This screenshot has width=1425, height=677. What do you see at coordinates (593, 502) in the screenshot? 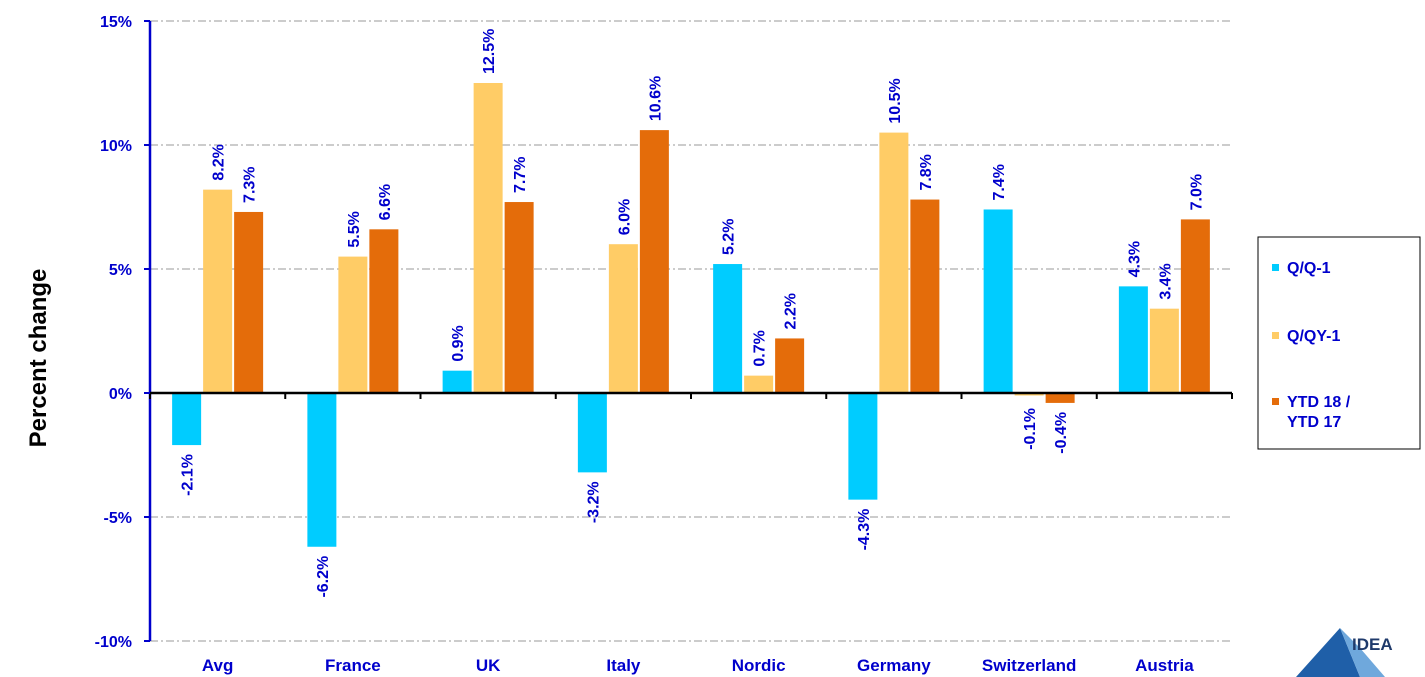
I see `data-label: -3.2%` at bounding box center [593, 502].